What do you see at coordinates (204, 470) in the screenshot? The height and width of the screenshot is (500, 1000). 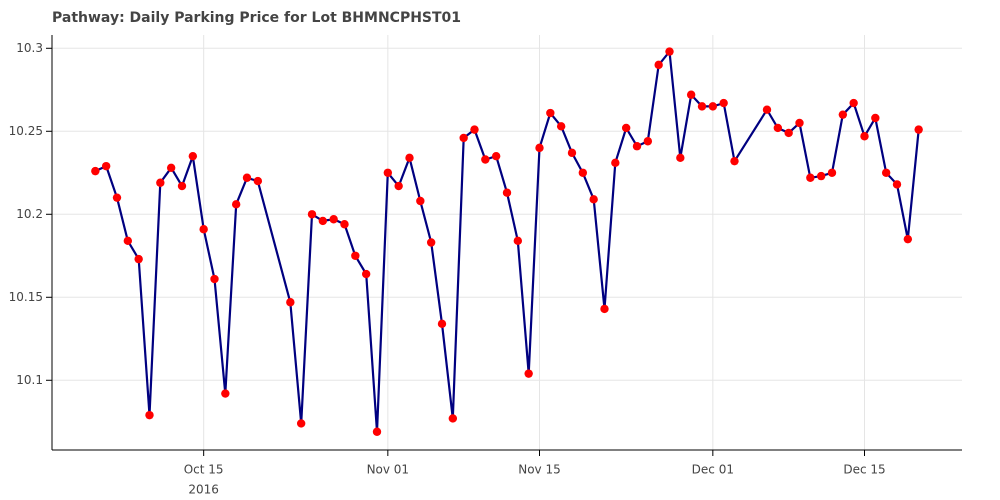 I see `x-tick-label: Oct 15` at bounding box center [204, 470].